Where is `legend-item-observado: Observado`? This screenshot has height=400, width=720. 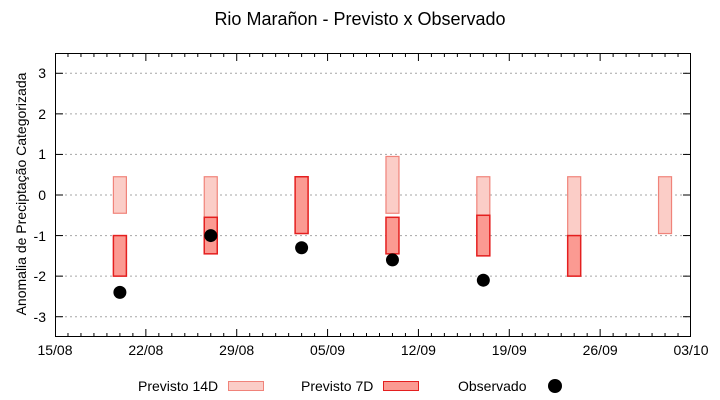 legend-item-observado: Observado is located at coordinates (510, 386).